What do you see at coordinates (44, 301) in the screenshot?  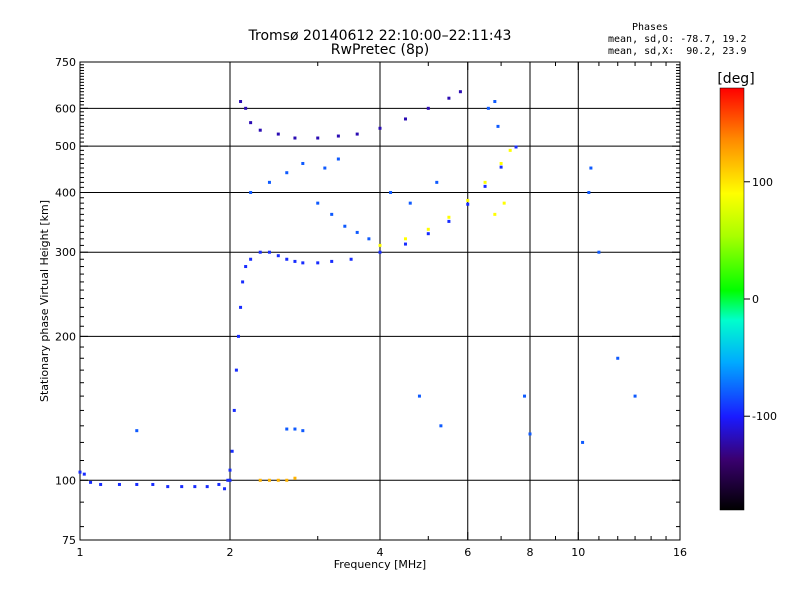 I see `y-axis-label: Stationary phase Virtual Height [km]` at bounding box center [44, 301].